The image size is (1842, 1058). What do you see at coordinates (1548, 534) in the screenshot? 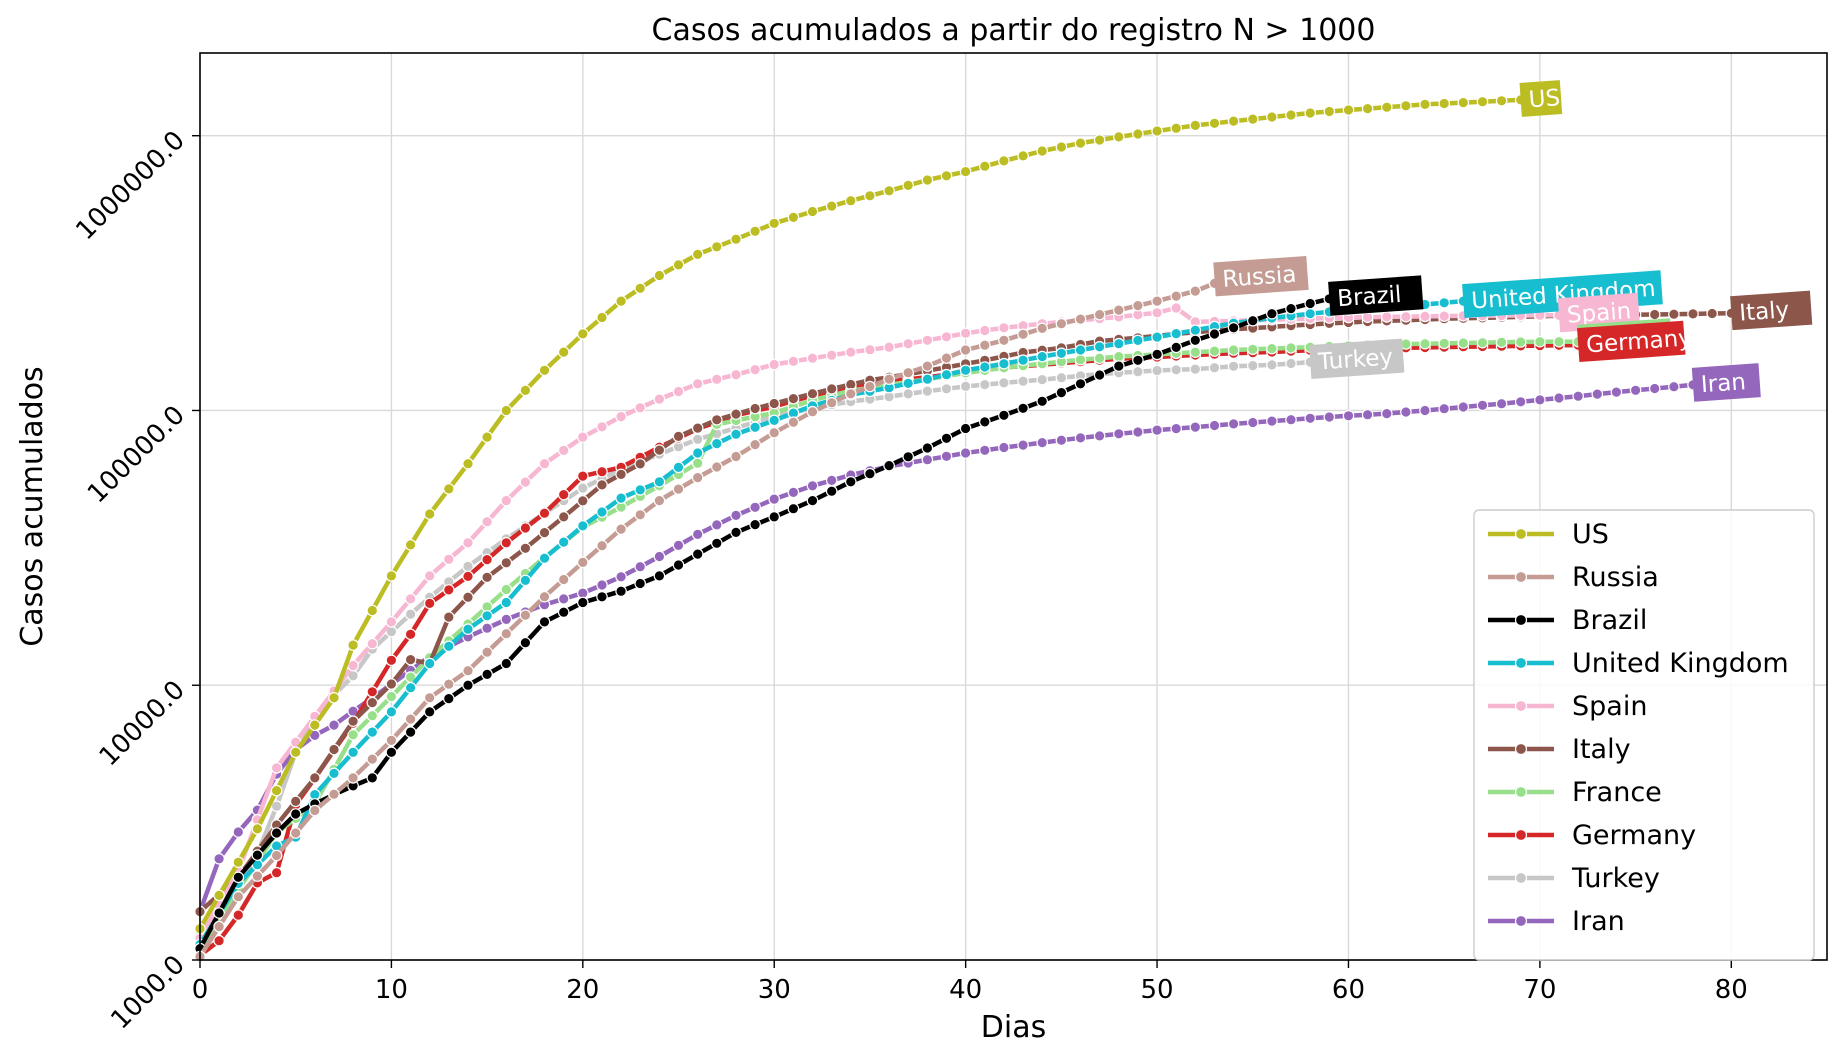
I see `legend-item: US` at bounding box center [1548, 534].